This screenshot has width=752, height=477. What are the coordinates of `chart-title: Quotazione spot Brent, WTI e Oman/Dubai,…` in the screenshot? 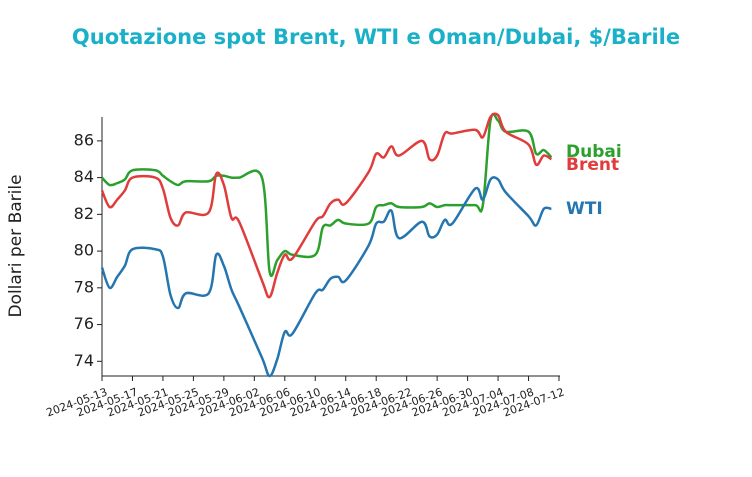 It's located at (376, 37).